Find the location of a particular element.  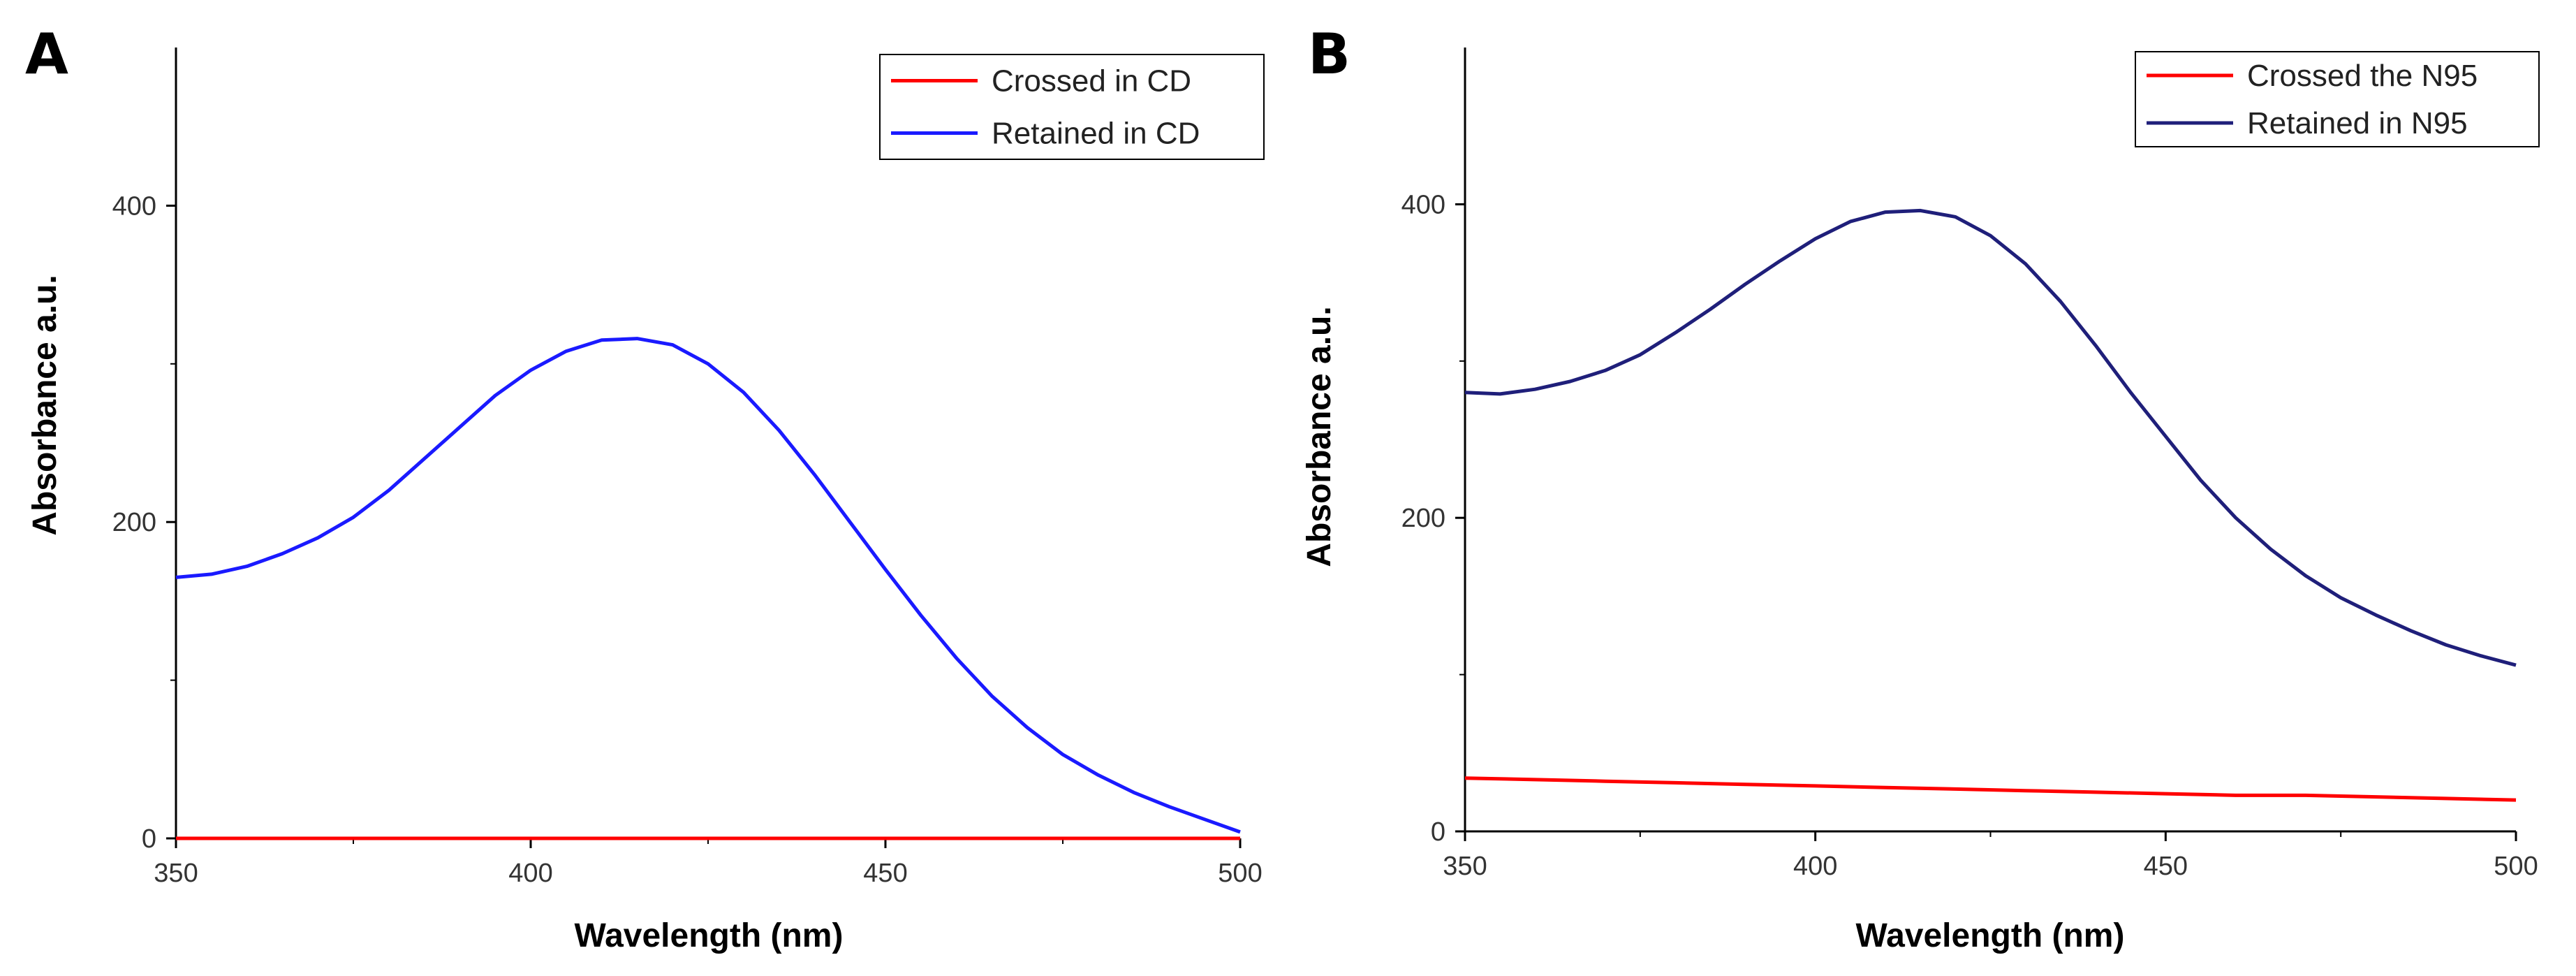

legend-box-b is located at coordinates (2337, 99).